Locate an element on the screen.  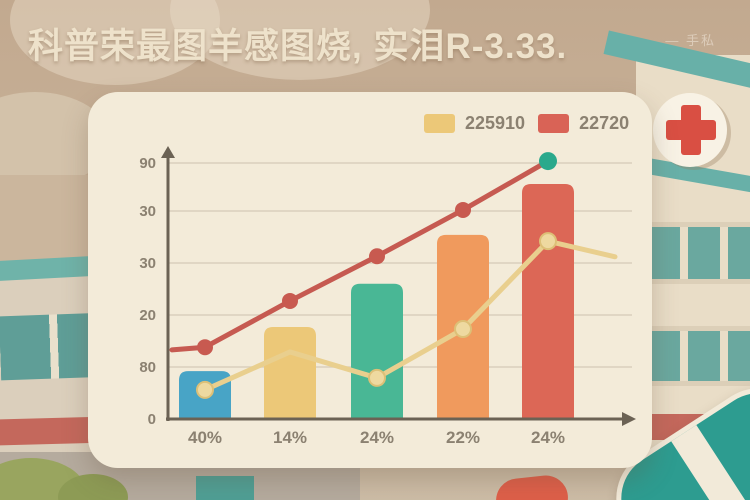
x-tick-label: 14% is located at coordinates (290, 437).